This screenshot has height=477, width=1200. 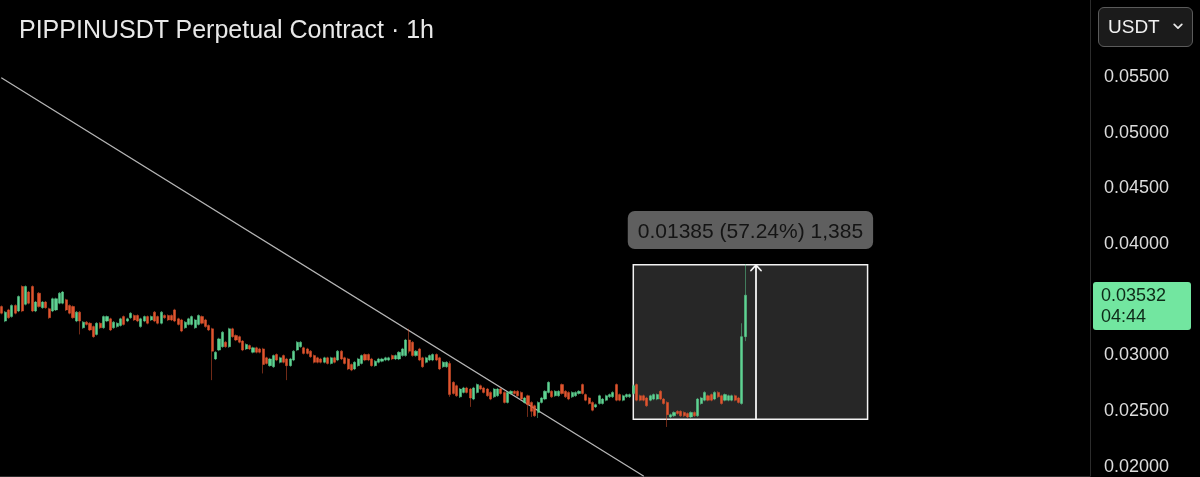 What do you see at coordinates (1145, 27) in the screenshot?
I see `dropdown-button: USDT` at bounding box center [1145, 27].